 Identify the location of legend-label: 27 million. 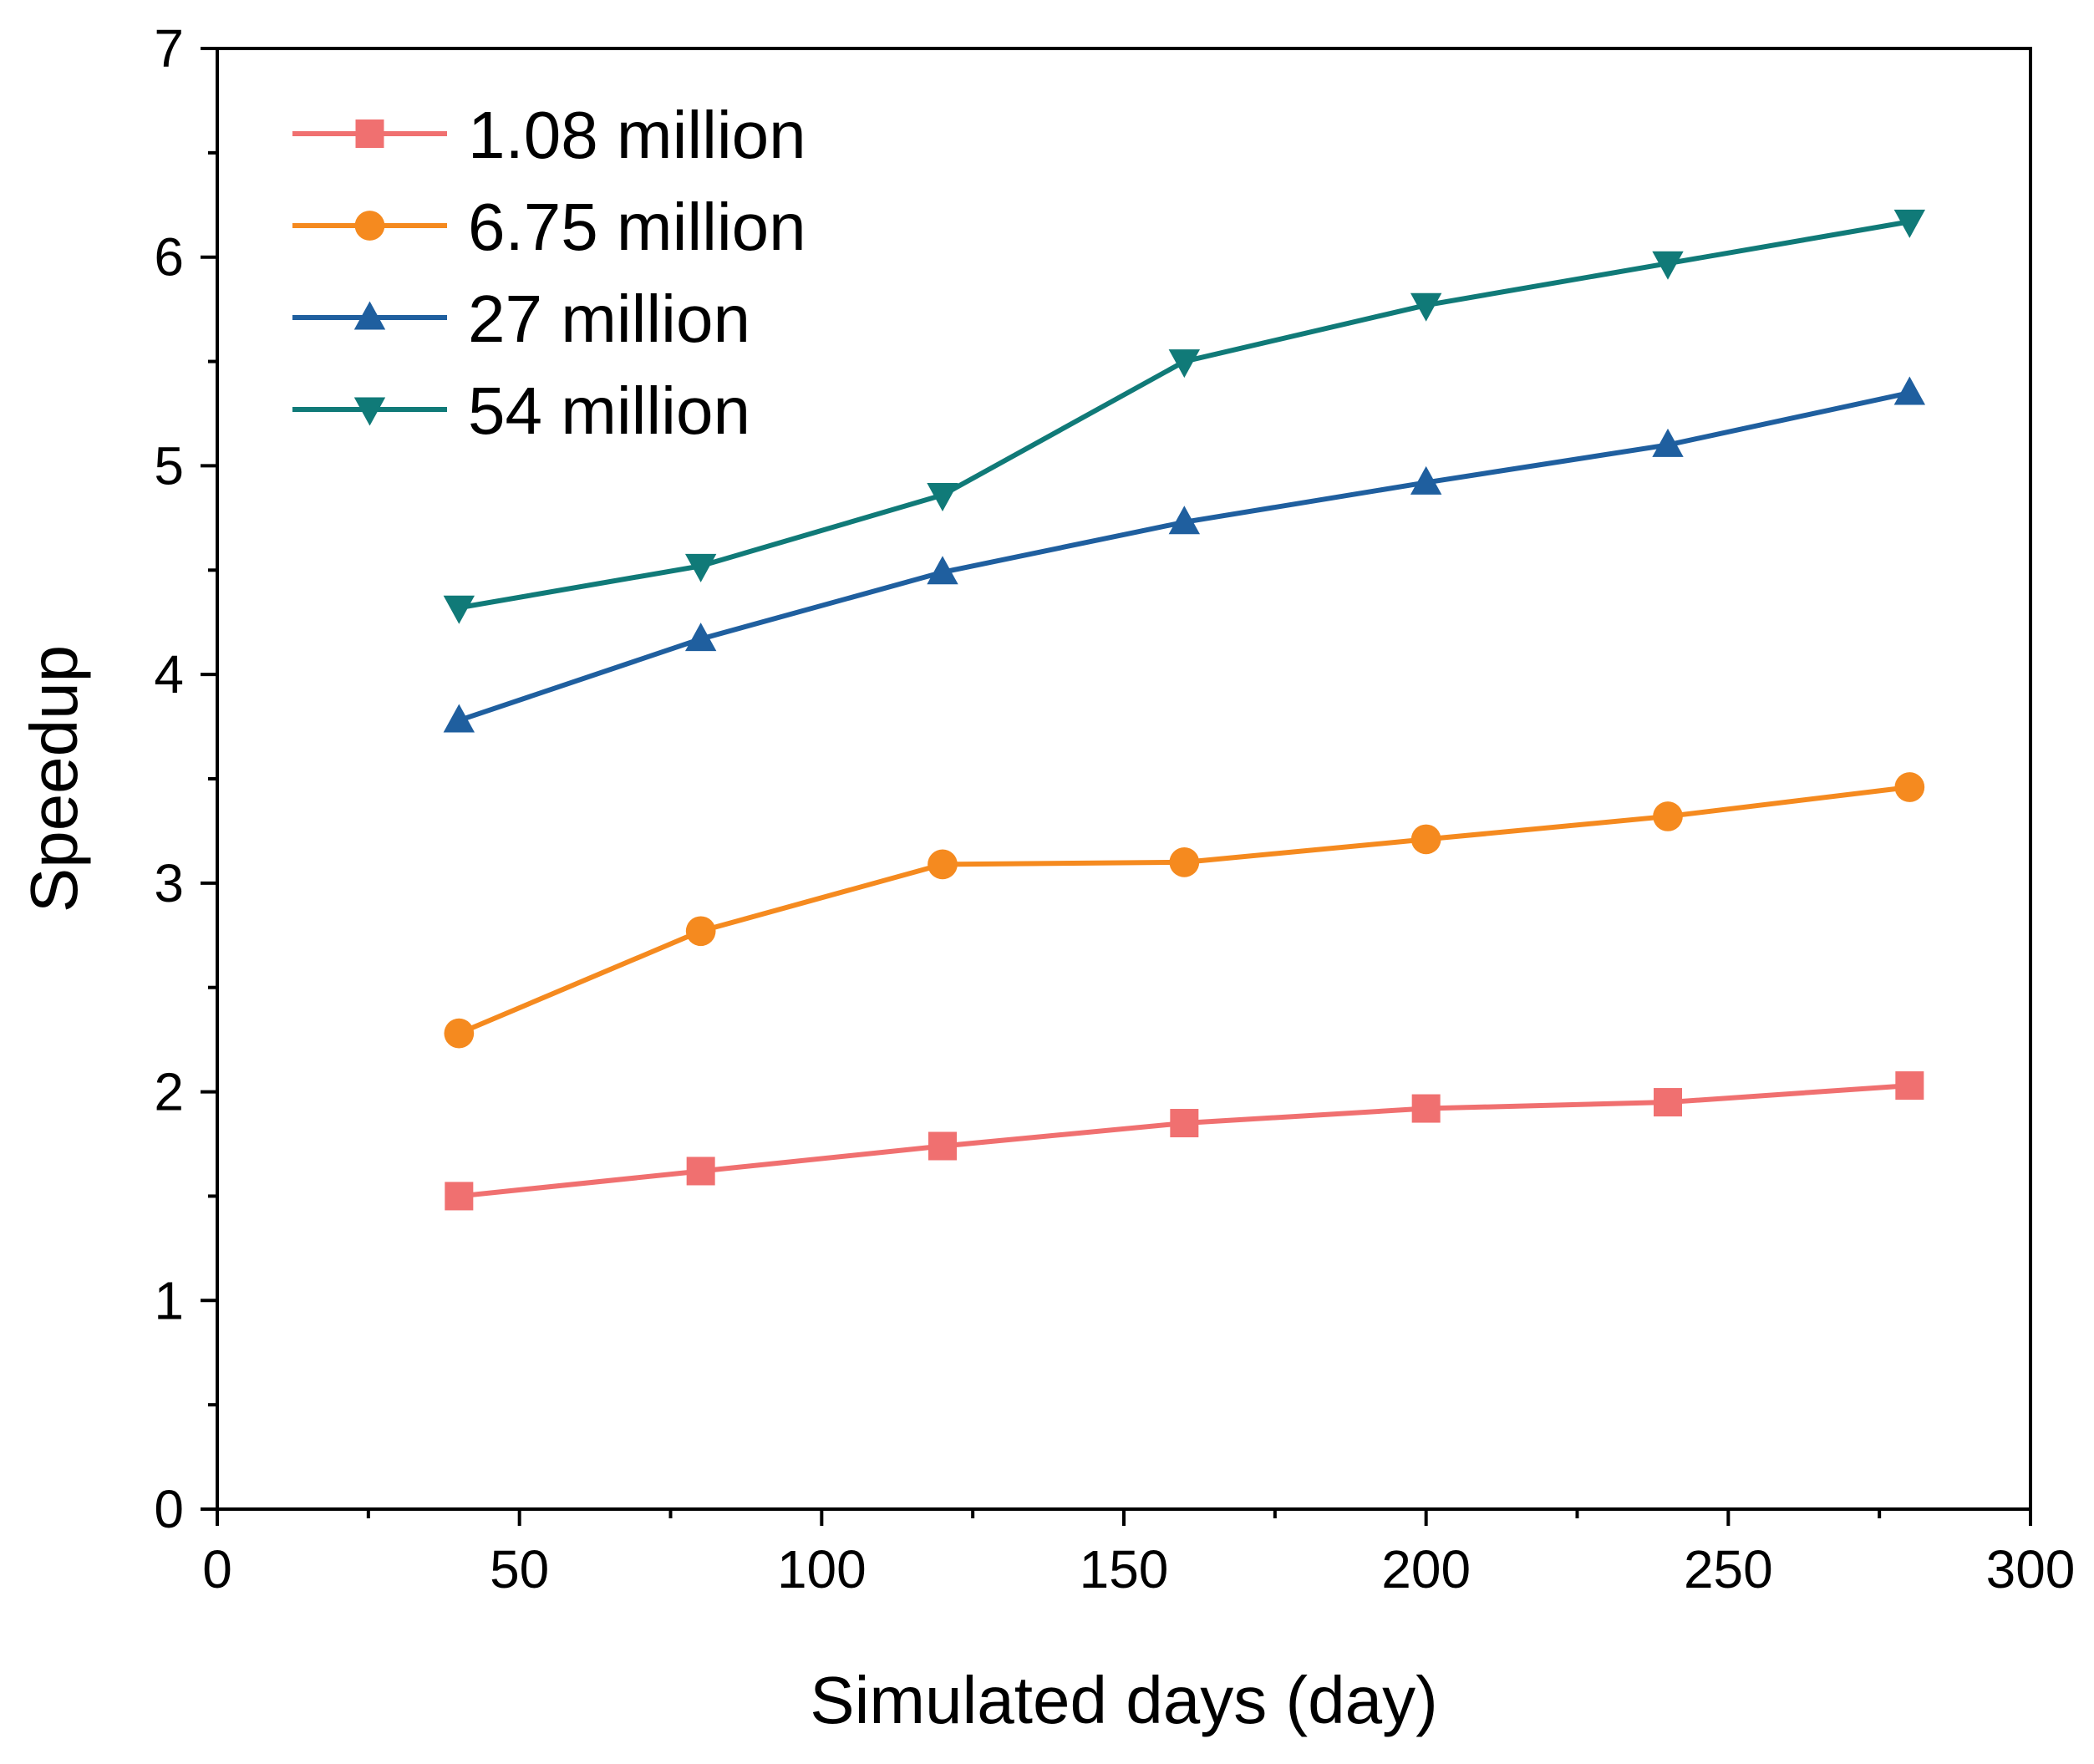
(609, 319).